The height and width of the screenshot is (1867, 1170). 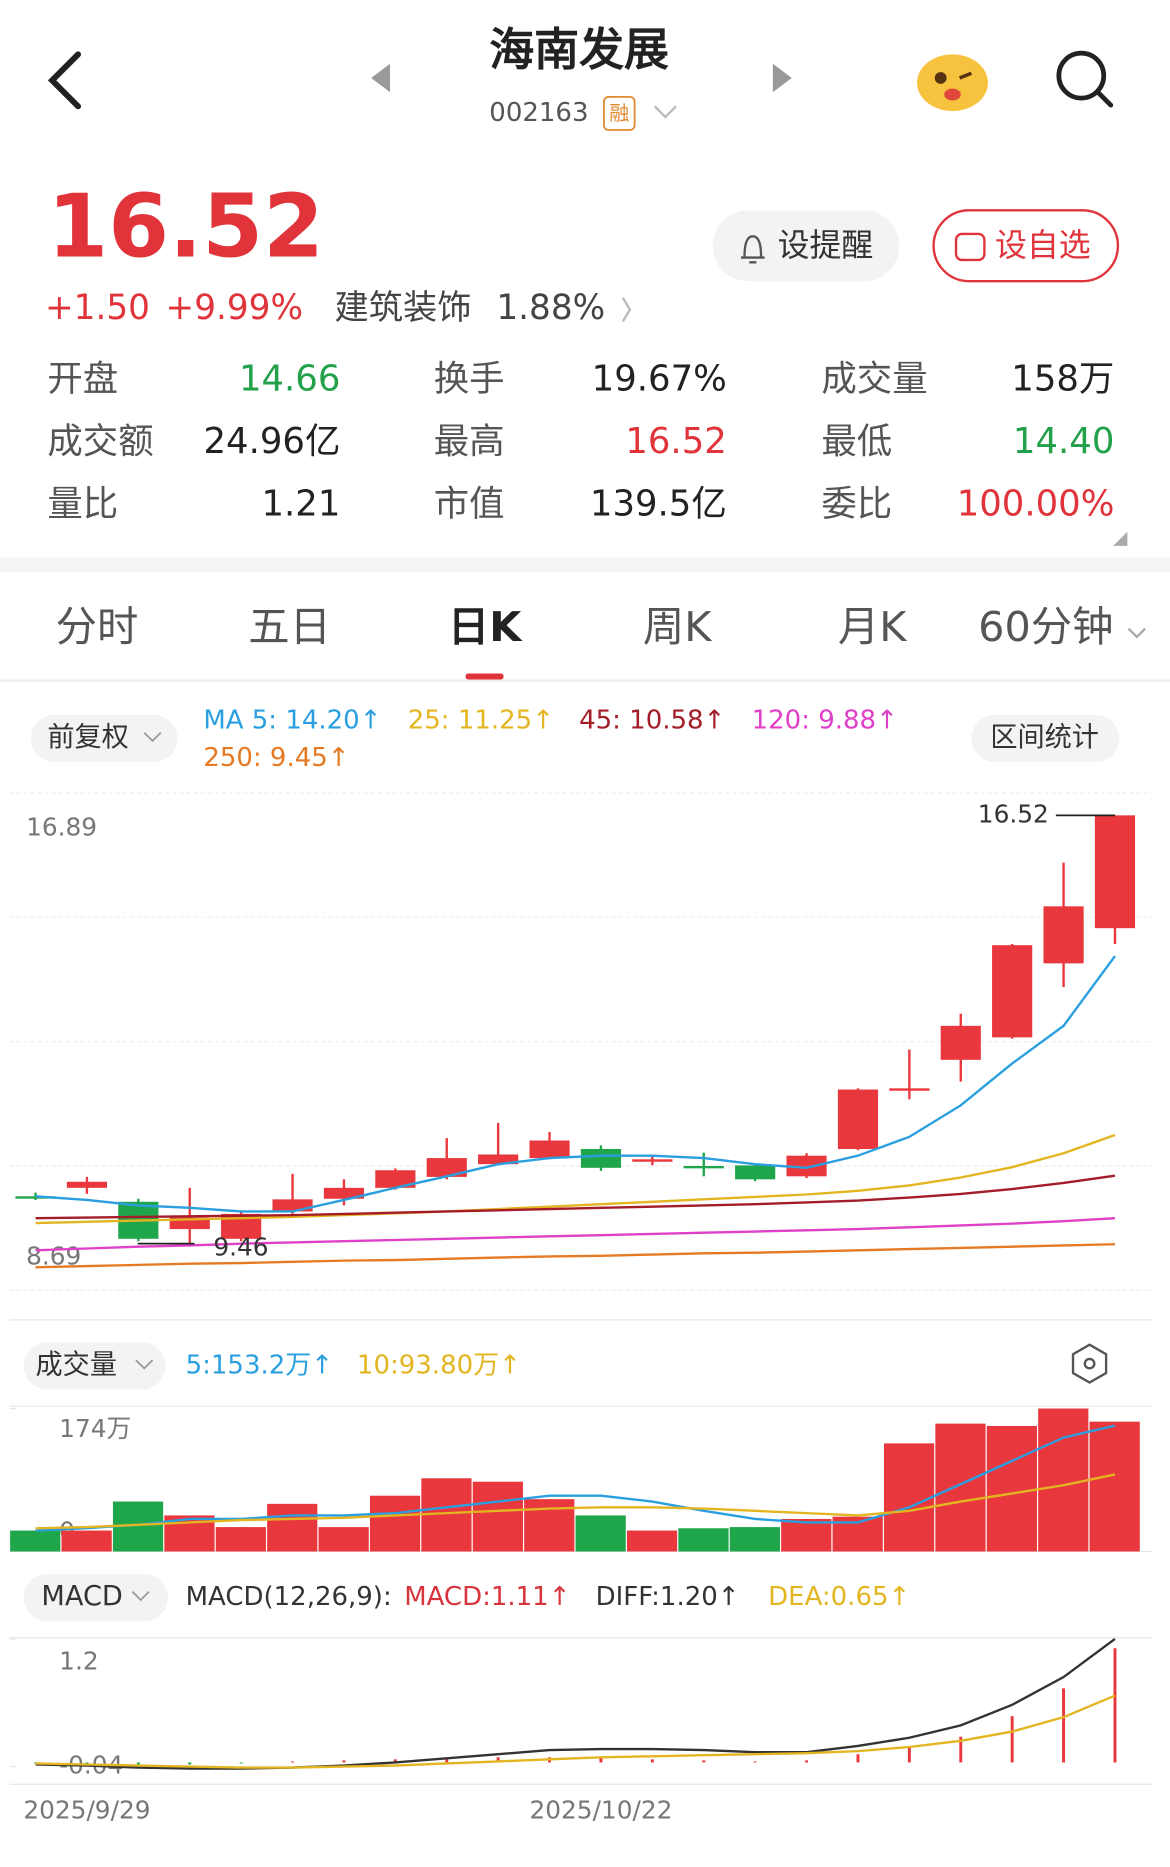 What do you see at coordinates (665, 112) in the screenshot?
I see `code-dropdown` at bounding box center [665, 112].